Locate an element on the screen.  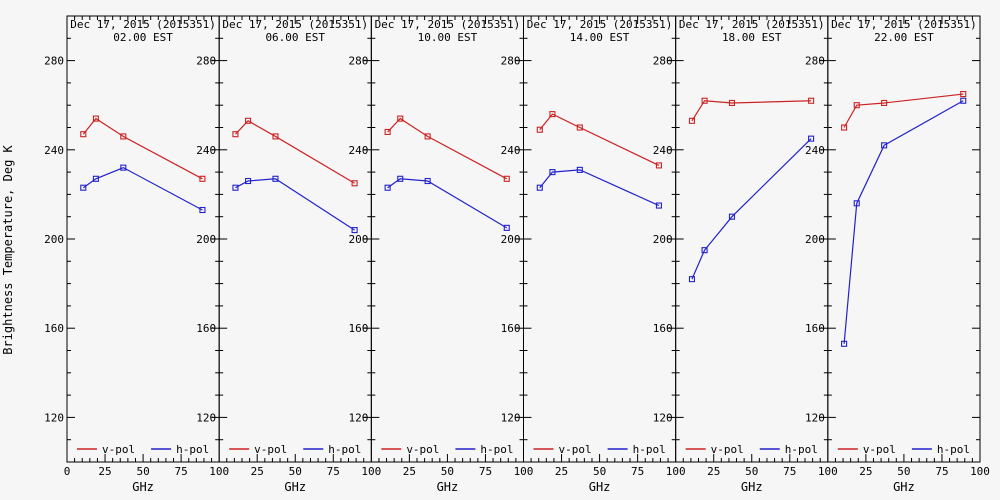
y-axis-title: Brightness Temperature, Deg K is located at coordinates (8, 250).